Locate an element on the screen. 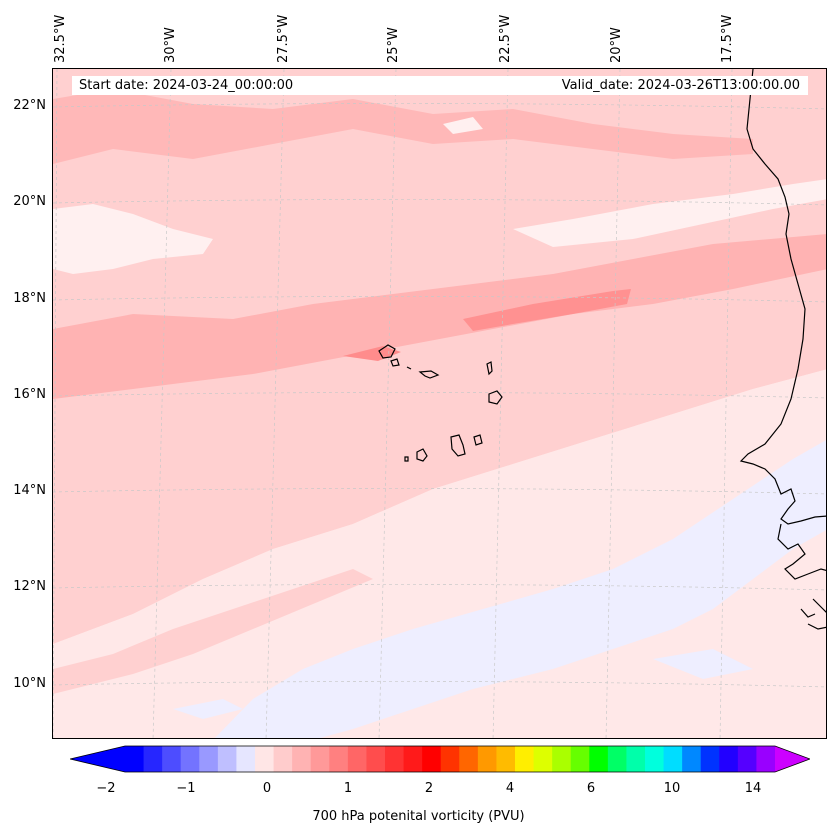 Image resolution: width=837 pixels, height=836 pixels. pv-contour-negative-sw is located at coordinates (208, 709).